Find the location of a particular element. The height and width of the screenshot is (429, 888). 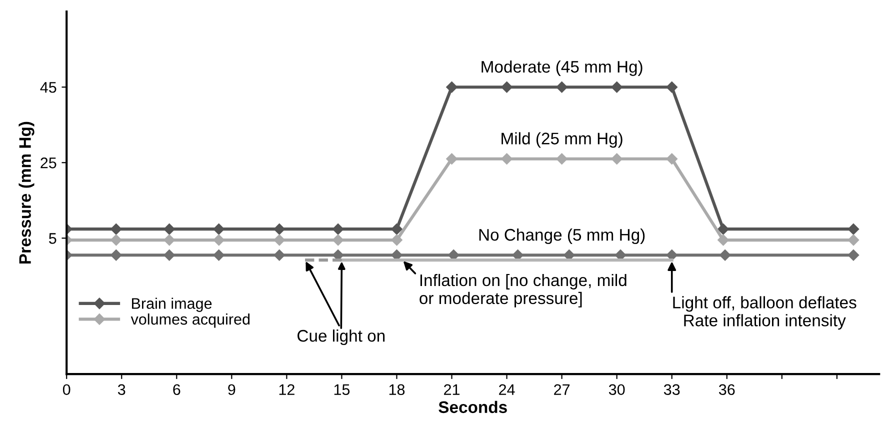

x-tick-label: 6 is located at coordinates (176, 390).